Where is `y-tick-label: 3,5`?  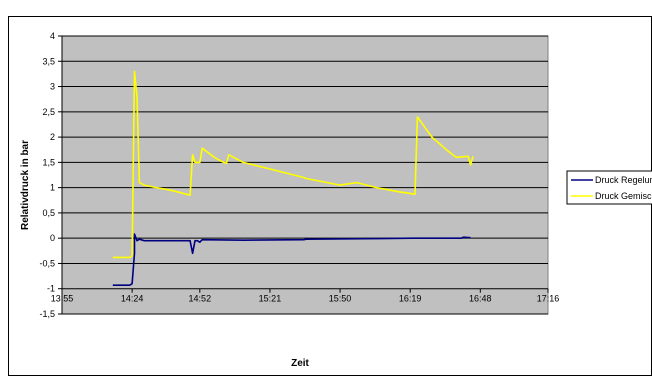 y-tick-label: 3,5 is located at coordinates (48, 61).